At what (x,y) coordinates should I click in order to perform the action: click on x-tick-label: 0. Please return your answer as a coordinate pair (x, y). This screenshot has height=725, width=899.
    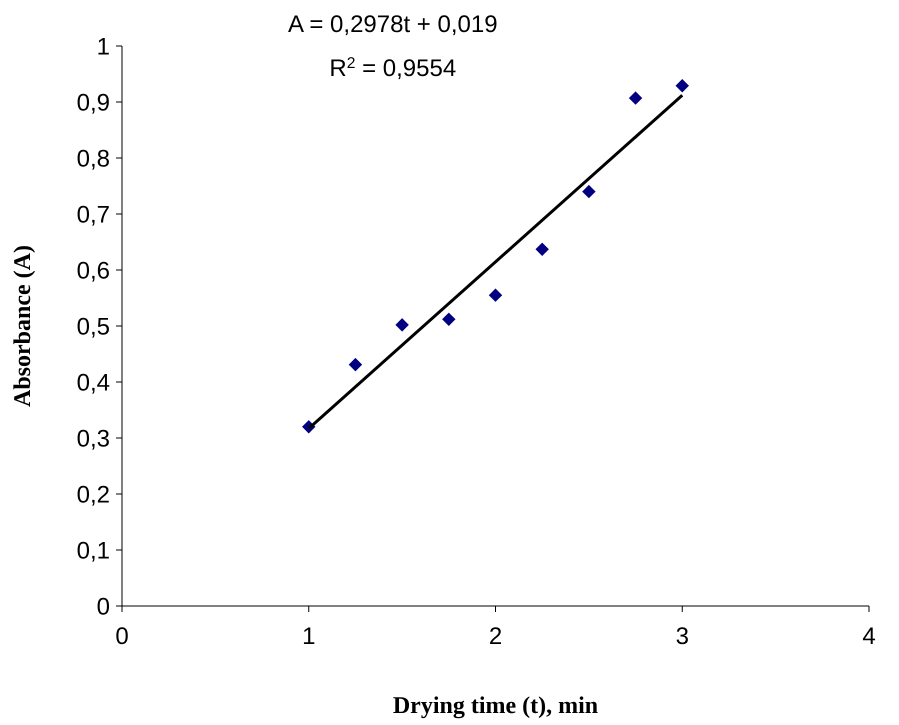
    Looking at the image, I should click on (122, 636).